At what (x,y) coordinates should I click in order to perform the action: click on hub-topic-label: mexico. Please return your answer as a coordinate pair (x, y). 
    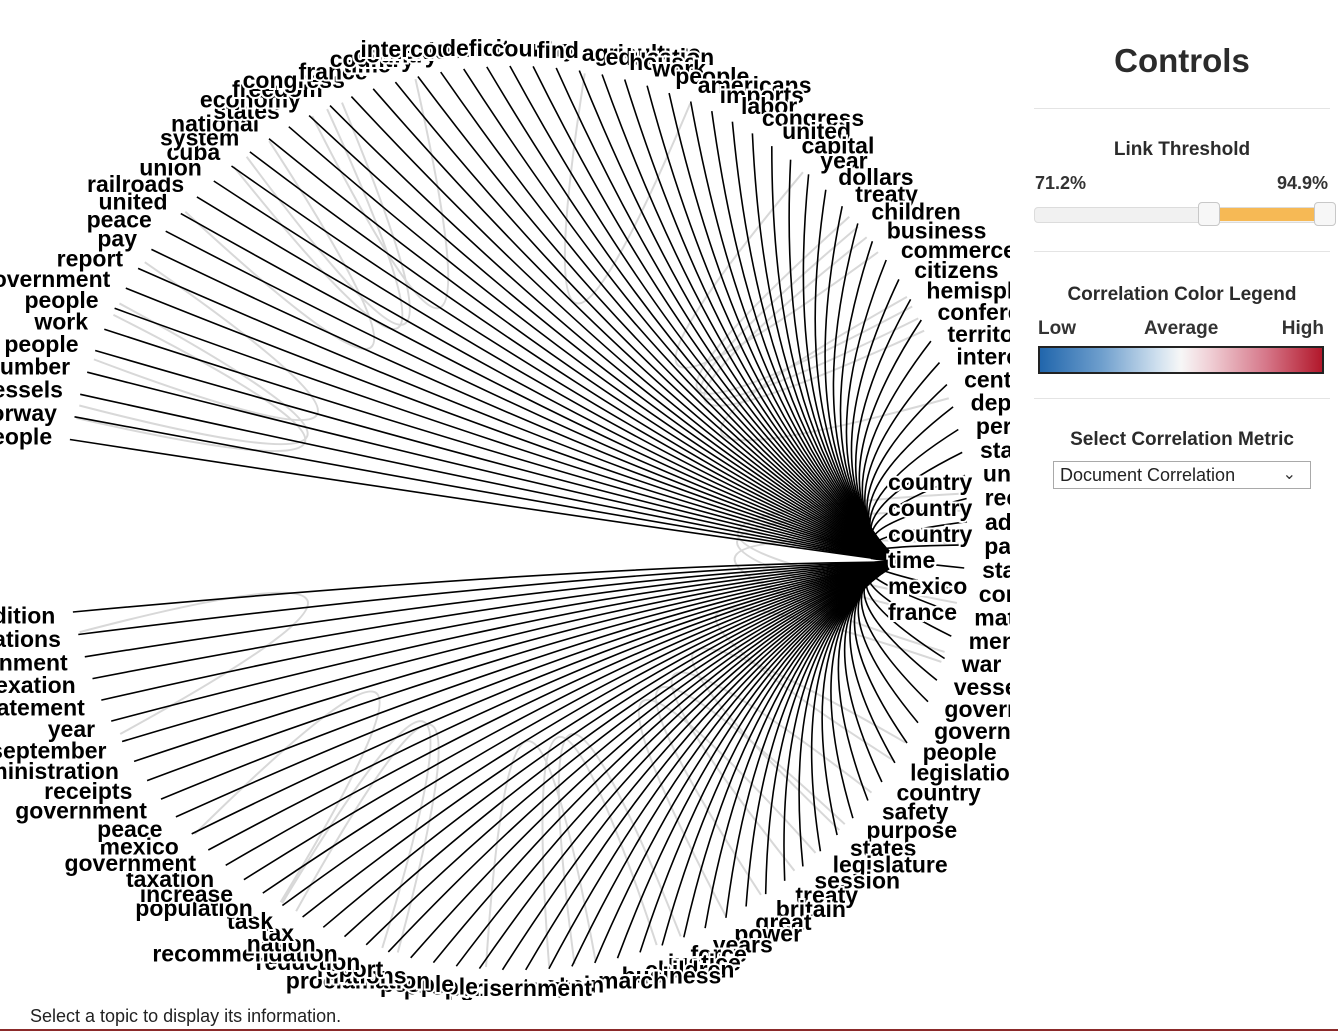
    Looking at the image, I should click on (927, 586).